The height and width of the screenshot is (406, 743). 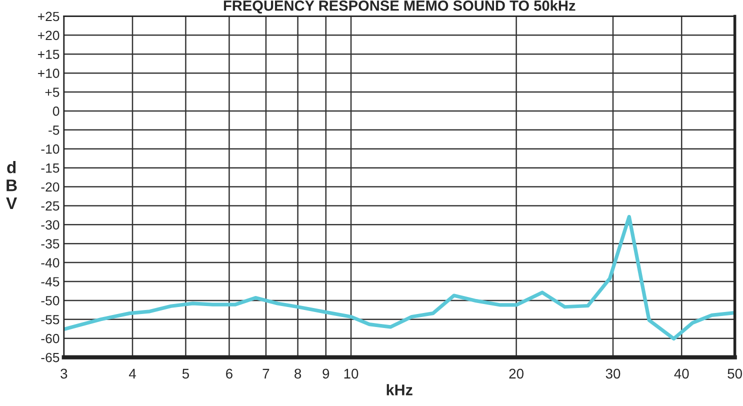 What do you see at coordinates (50, 244) in the screenshot?
I see `y-tick-label: -35` at bounding box center [50, 244].